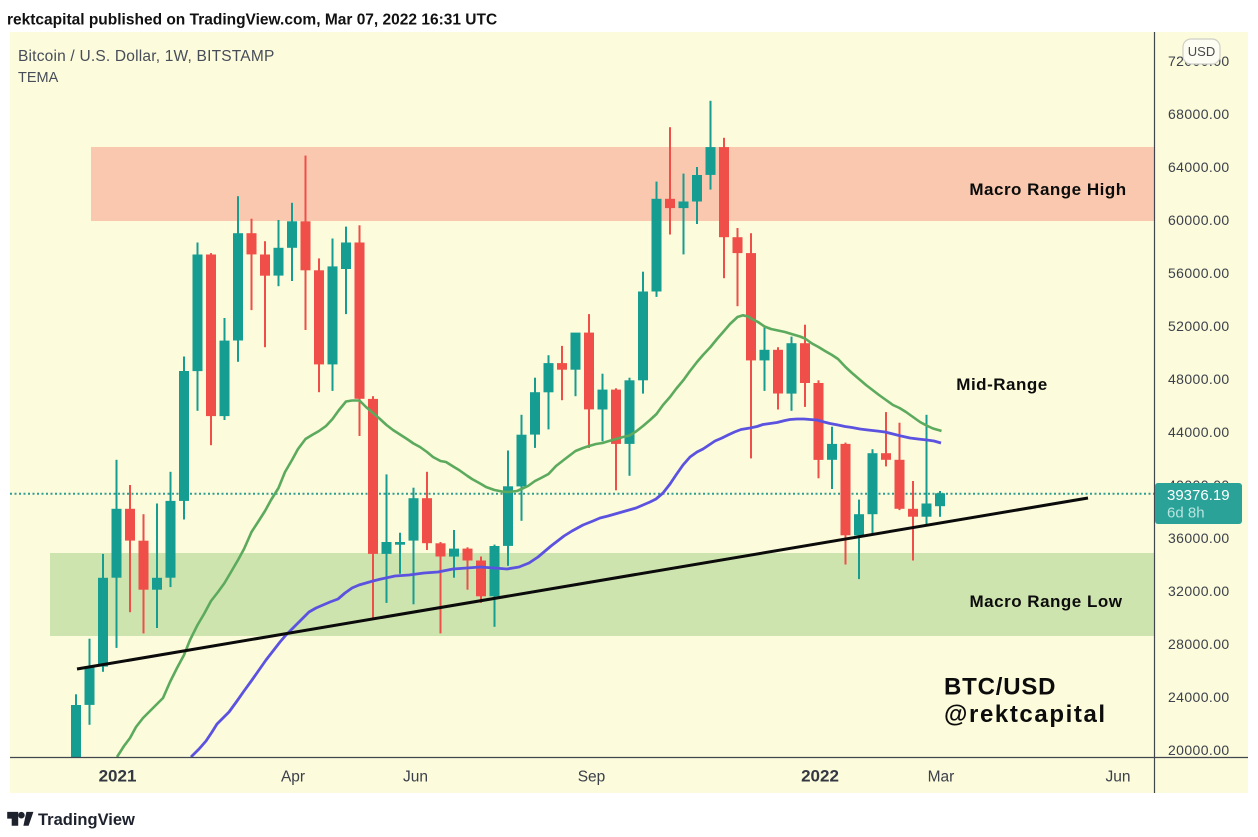 The height and width of the screenshot is (837, 1258). I want to click on svg-text: 2021, so click(118, 776).